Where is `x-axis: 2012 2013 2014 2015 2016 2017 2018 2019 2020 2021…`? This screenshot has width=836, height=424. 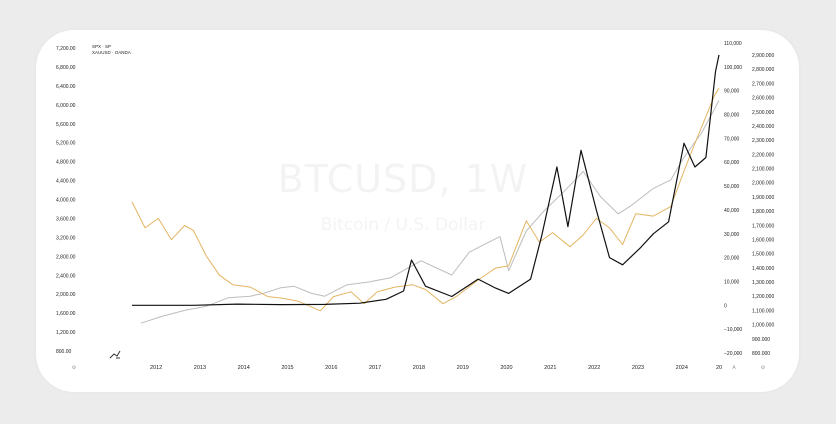 x-axis: 2012 2013 2014 2015 2016 2017 2018 2019 2020 2021… is located at coordinates (436, 368).